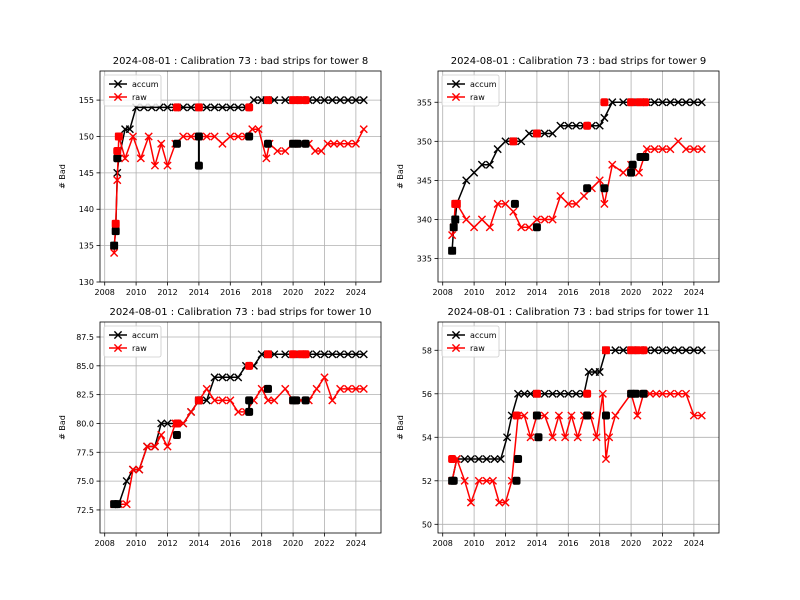 This screenshot has height=600, width=800. Describe the element at coordinates (86, 173) in the screenshot. I see `y-tick-label: 145` at that location.